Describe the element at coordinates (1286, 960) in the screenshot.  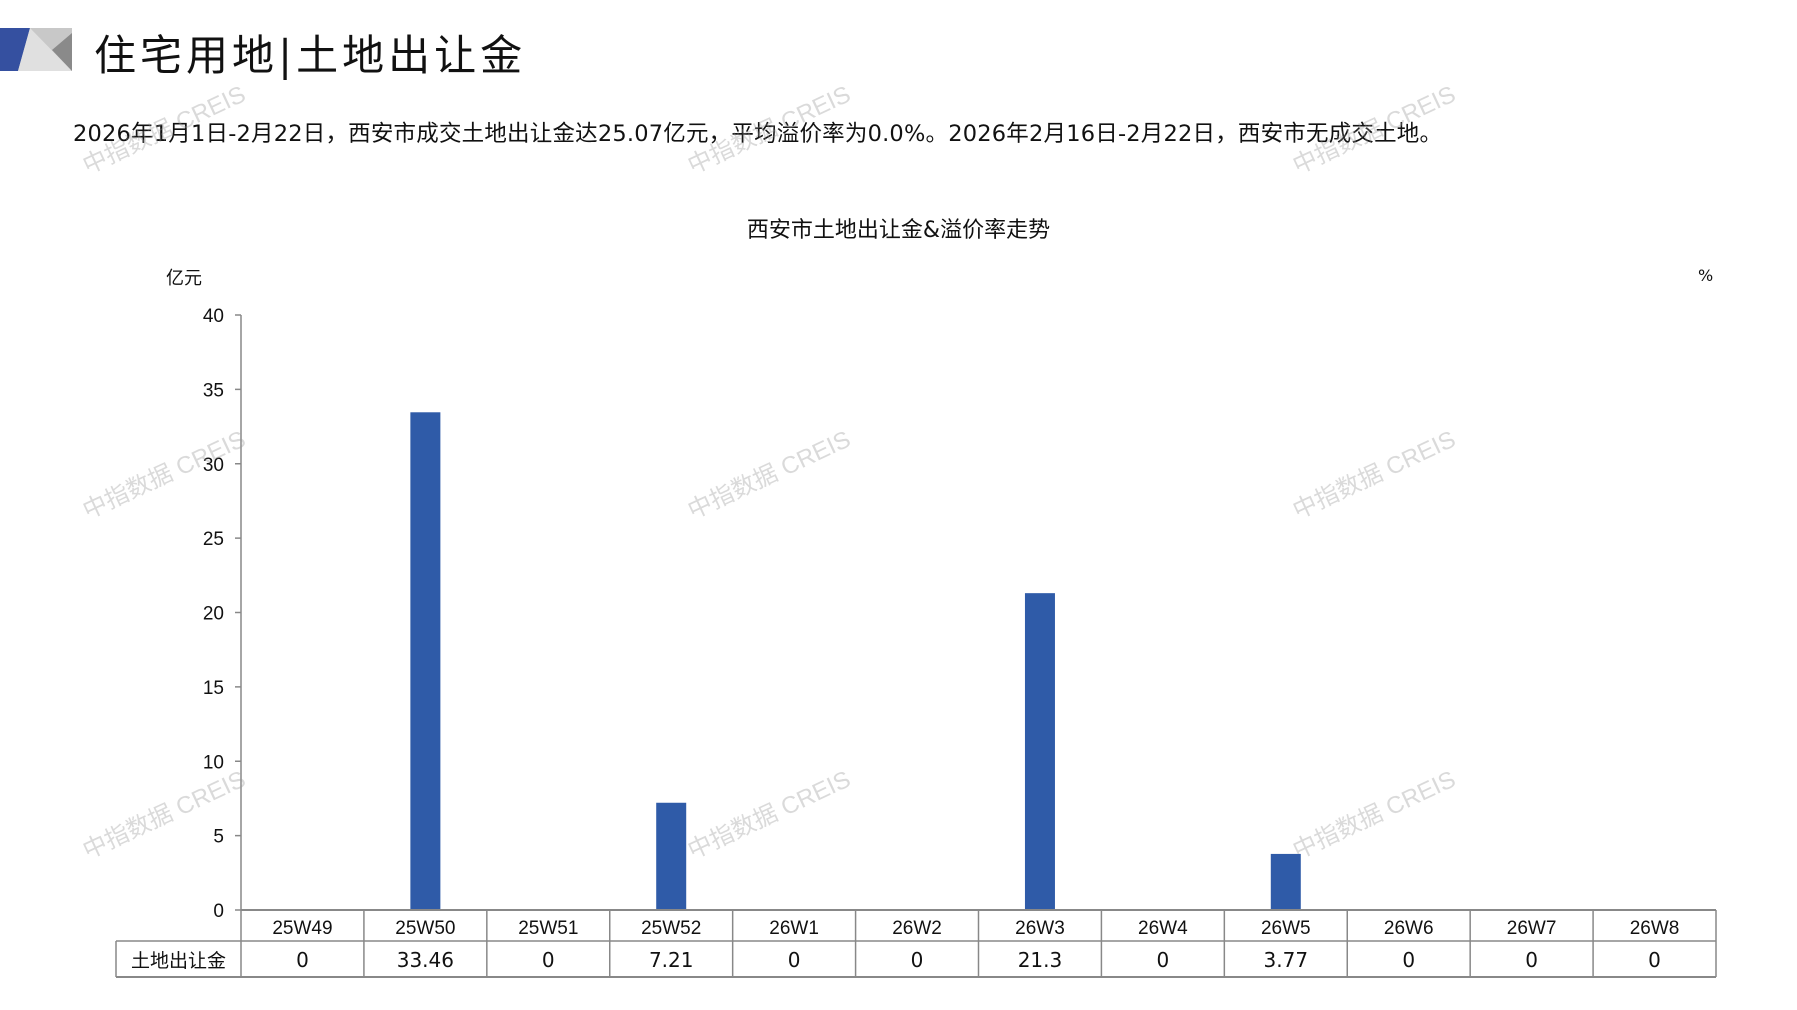
I see `data-table-value: 3.77` at that location.